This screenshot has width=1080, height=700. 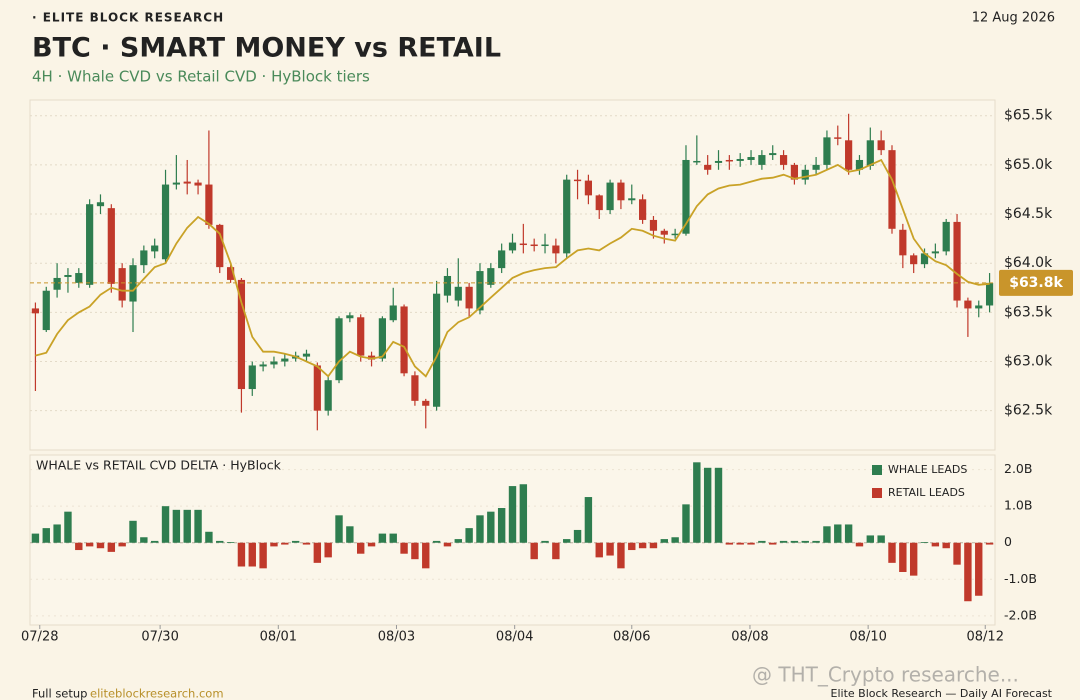 I want to click on y-tick-label: $62.5k, so click(x=1028, y=411).